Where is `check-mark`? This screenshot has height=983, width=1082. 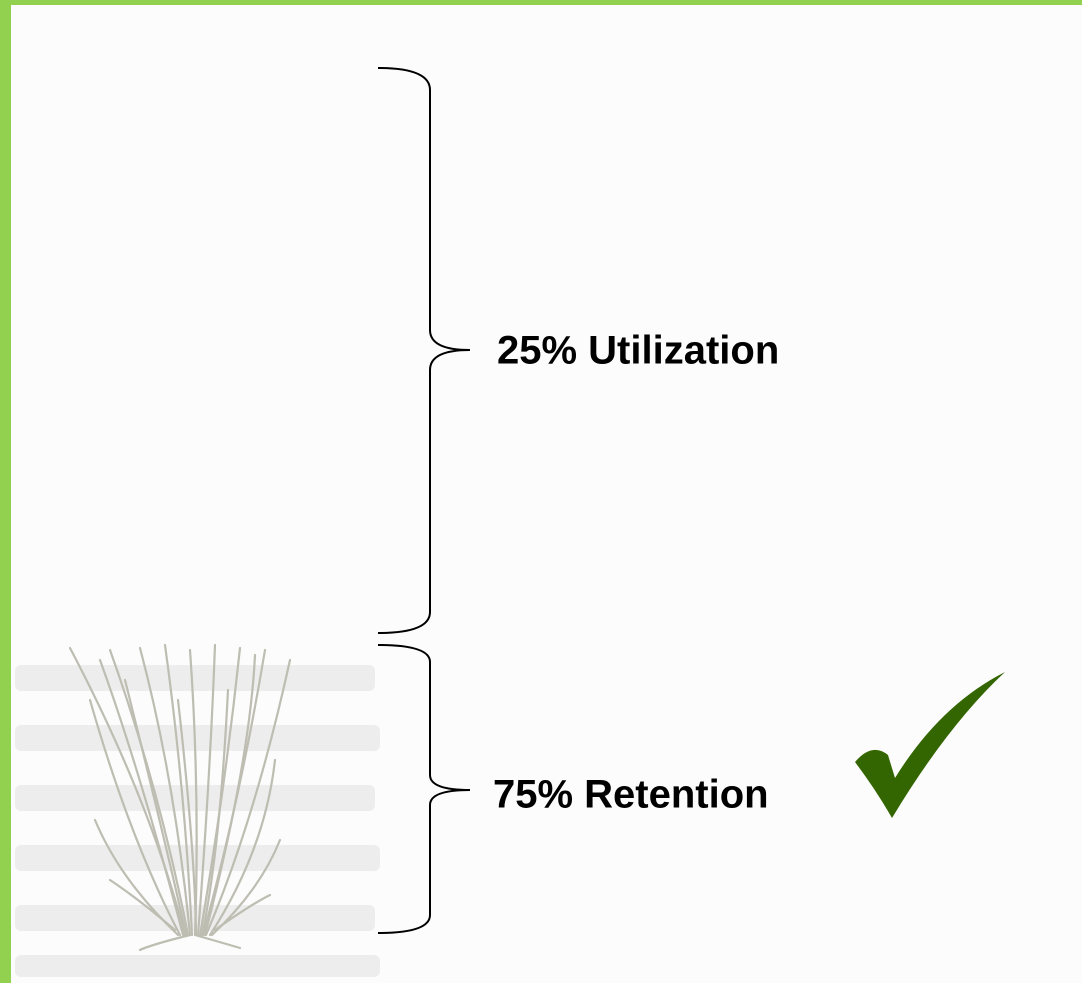 check-mark is located at coordinates (930, 745).